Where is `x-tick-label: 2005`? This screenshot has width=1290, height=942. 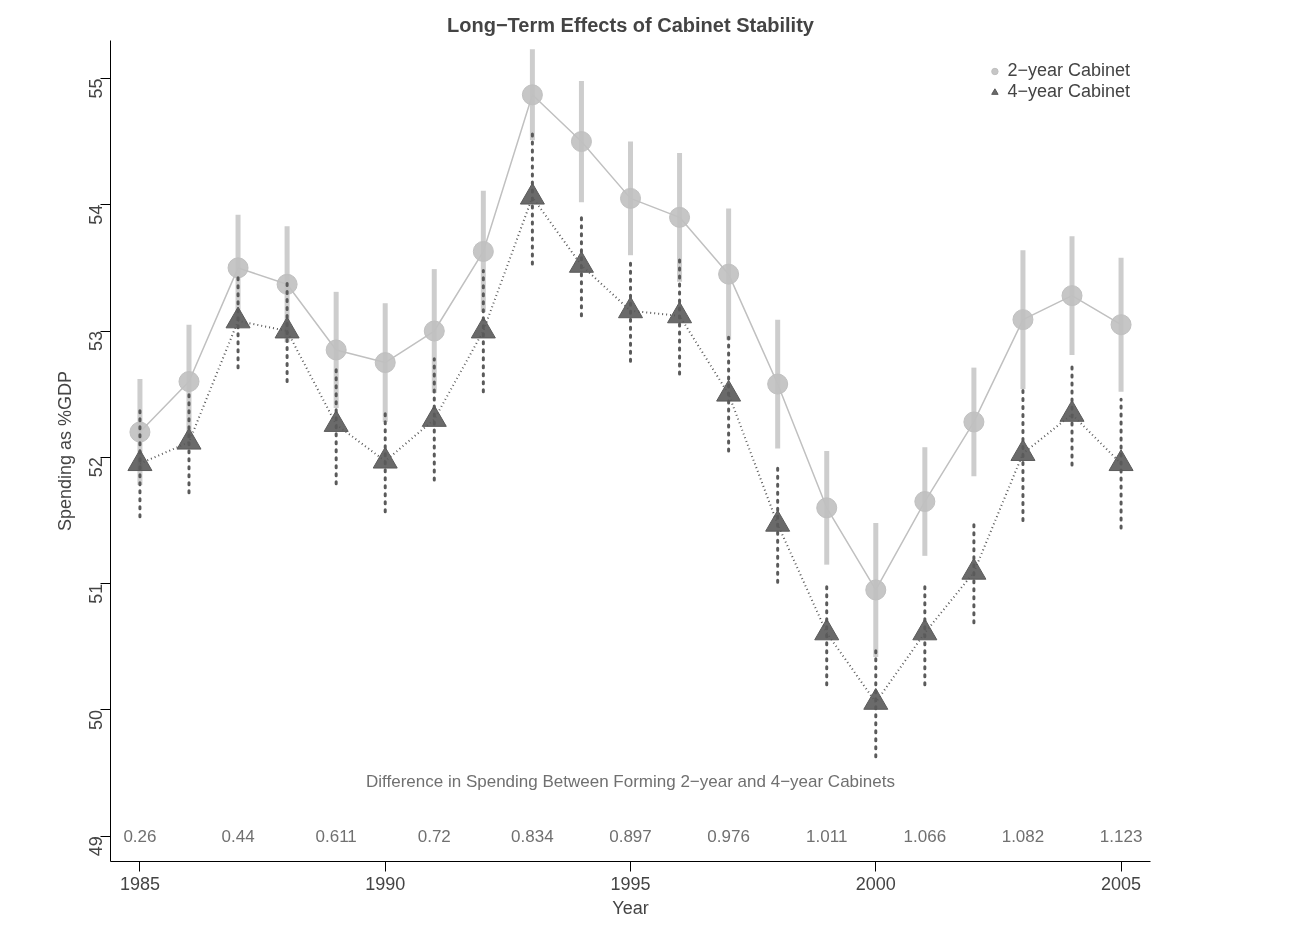 x-tick-label: 2005 is located at coordinates (1121, 883).